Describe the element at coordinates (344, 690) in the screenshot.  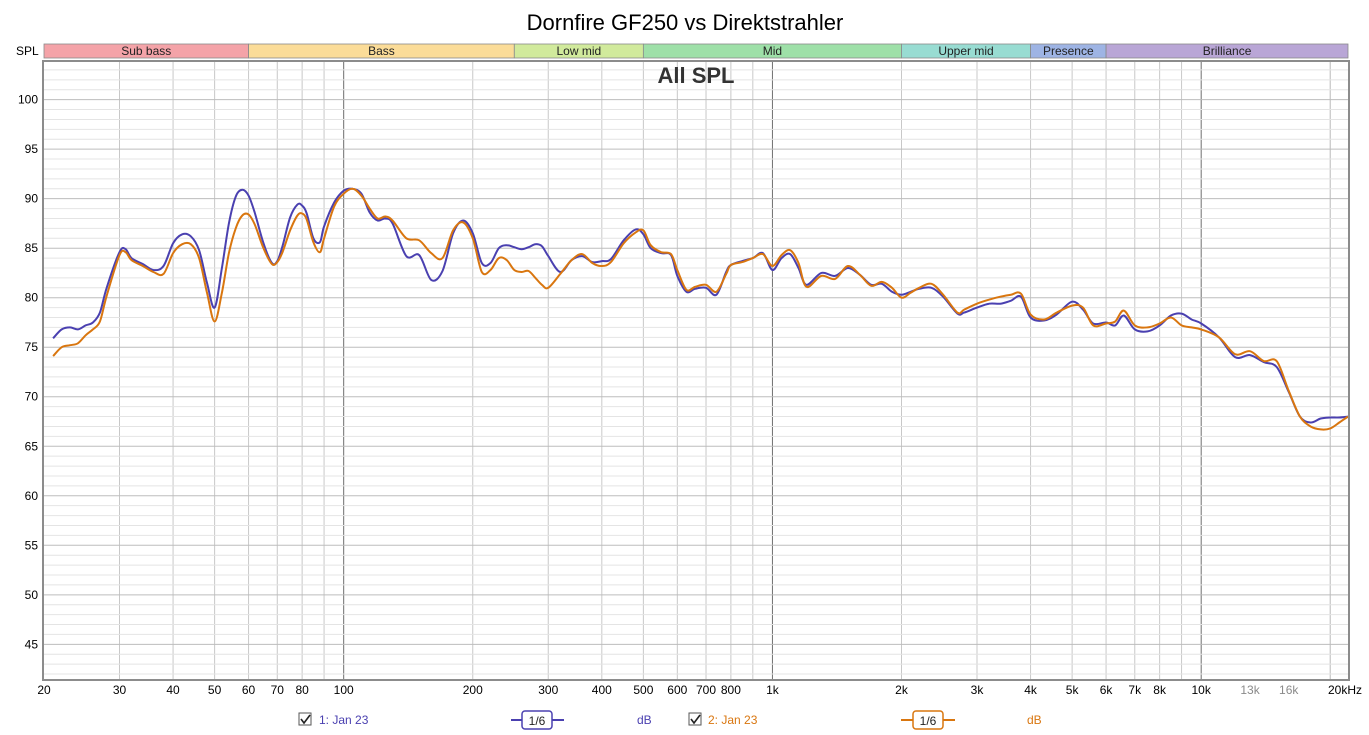
I see `x-tick-label: 100` at that location.